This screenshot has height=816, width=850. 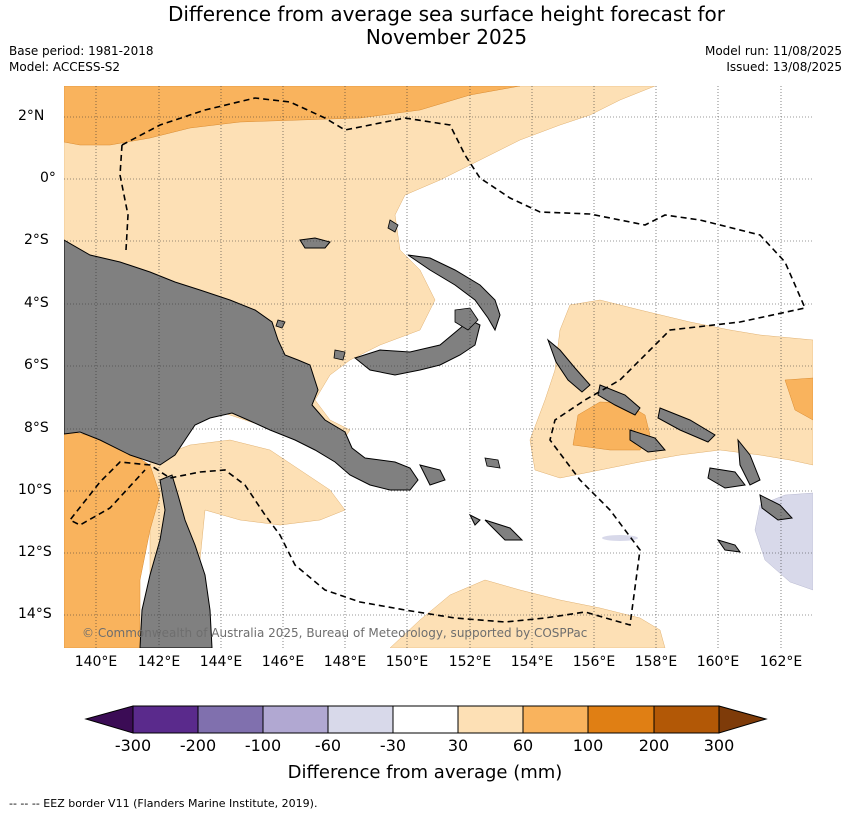 What do you see at coordinates (328, 745) in the screenshot?
I see `colorbar-tick-4: -60` at bounding box center [328, 745].